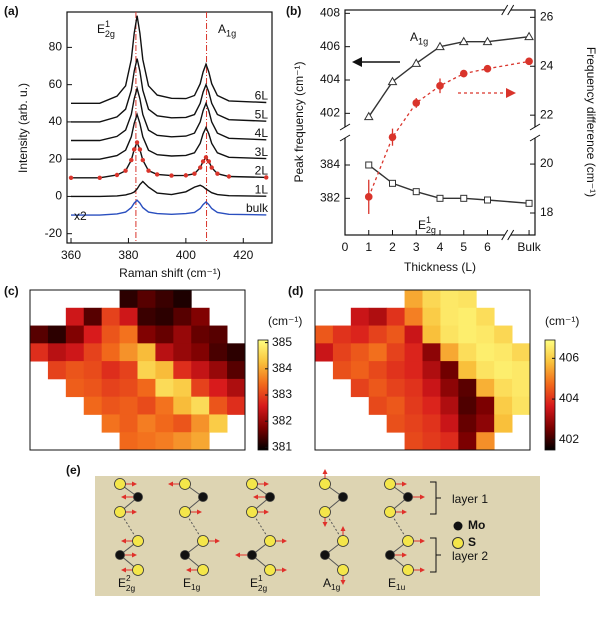  What do you see at coordinates (330, 198) in the screenshot?
I see `y-tick-label: 382` at bounding box center [330, 198].